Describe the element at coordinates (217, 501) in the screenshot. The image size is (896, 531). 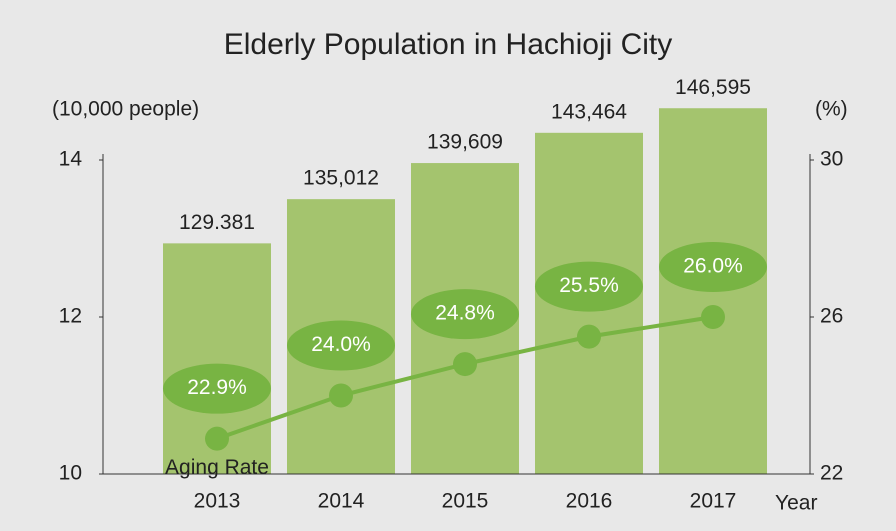
I see `x-tick-label: 2013` at that location.